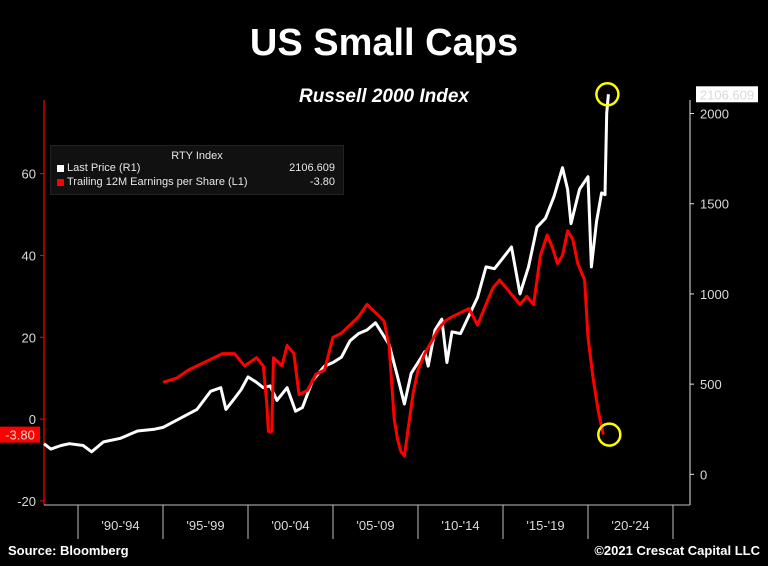 The height and width of the screenshot is (566, 768). Describe the element at coordinates (26, 501) in the screenshot. I see `left-tick-label-0: -20` at that location.